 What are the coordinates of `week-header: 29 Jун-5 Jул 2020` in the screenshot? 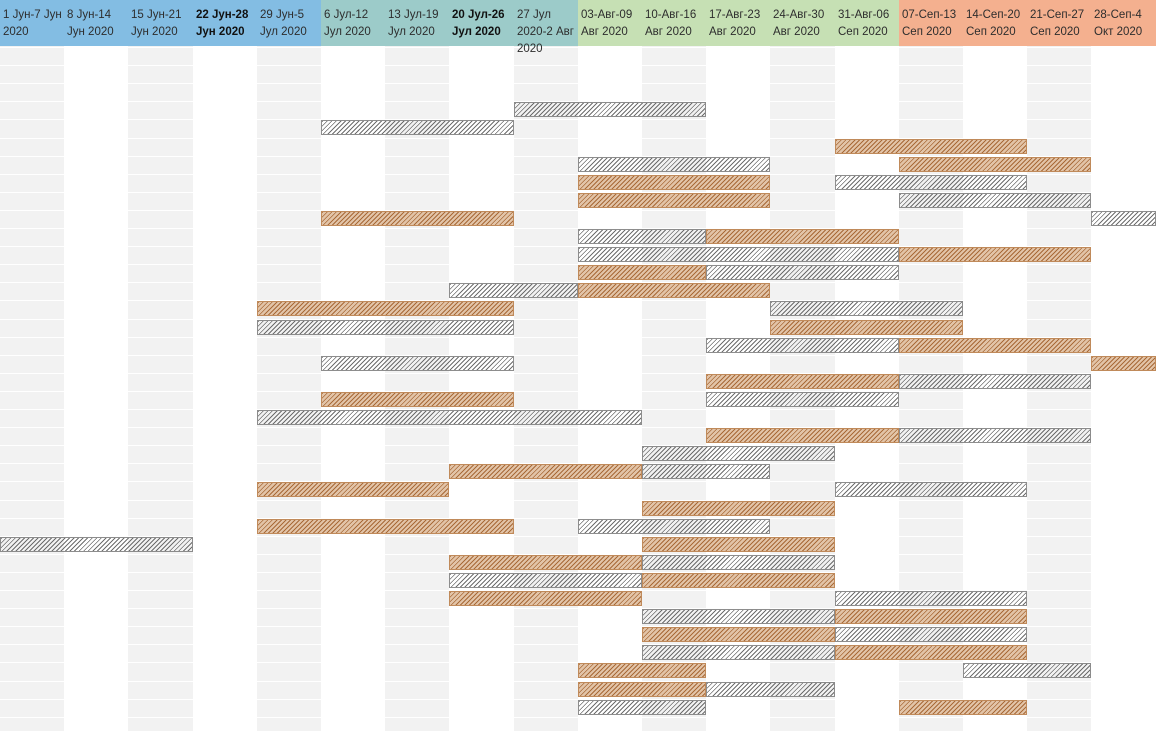 It's located at (289, 23).